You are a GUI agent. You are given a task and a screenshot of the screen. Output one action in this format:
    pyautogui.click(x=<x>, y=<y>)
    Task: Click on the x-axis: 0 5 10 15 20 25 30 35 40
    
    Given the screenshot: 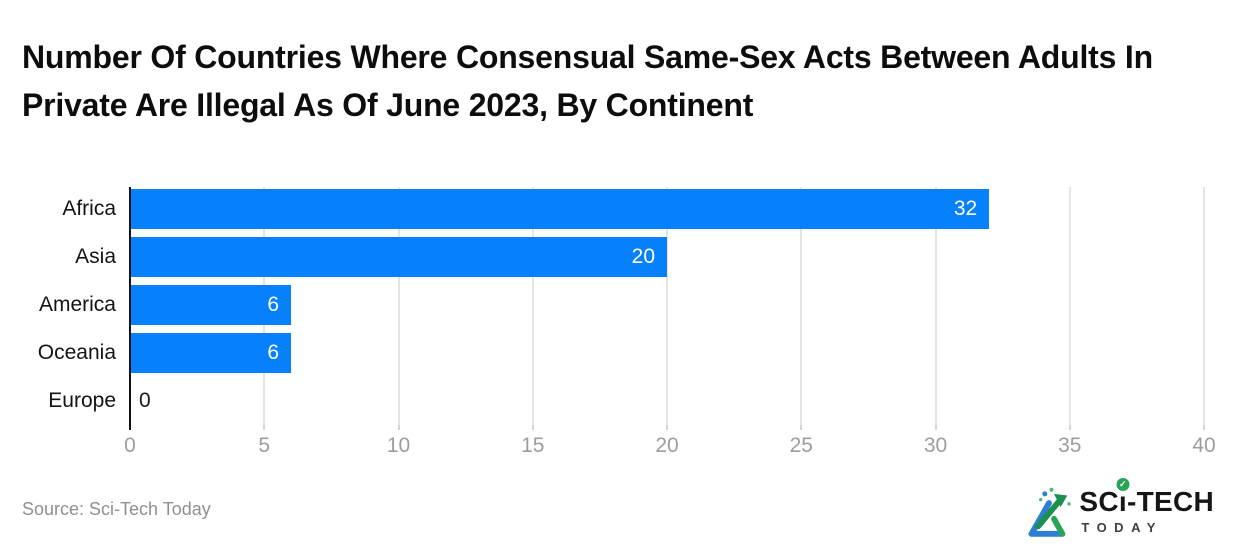 What is the action you would take?
    pyautogui.click(x=670, y=450)
    